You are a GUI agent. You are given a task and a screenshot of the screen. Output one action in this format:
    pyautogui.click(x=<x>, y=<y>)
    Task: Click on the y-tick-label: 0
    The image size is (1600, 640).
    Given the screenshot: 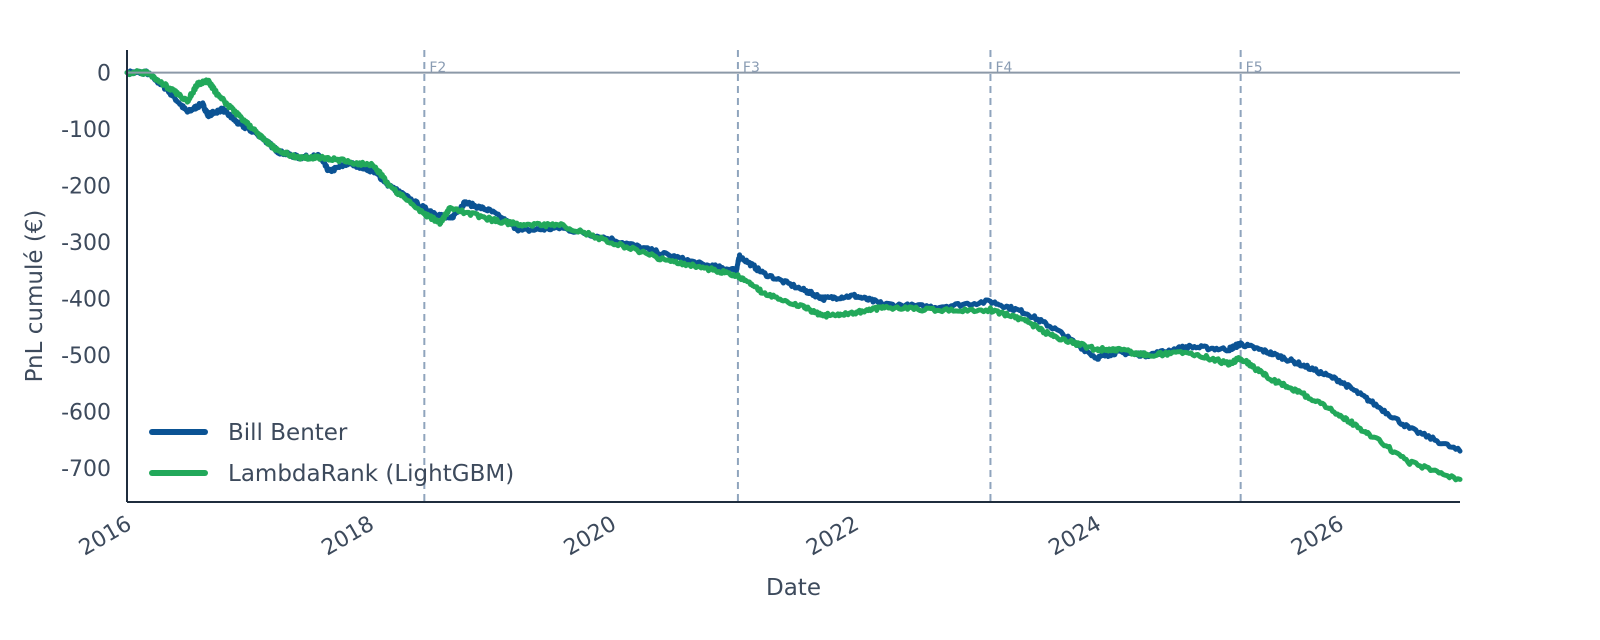 What is the action you would take?
    pyautogui.click(x=104, y=74)
    